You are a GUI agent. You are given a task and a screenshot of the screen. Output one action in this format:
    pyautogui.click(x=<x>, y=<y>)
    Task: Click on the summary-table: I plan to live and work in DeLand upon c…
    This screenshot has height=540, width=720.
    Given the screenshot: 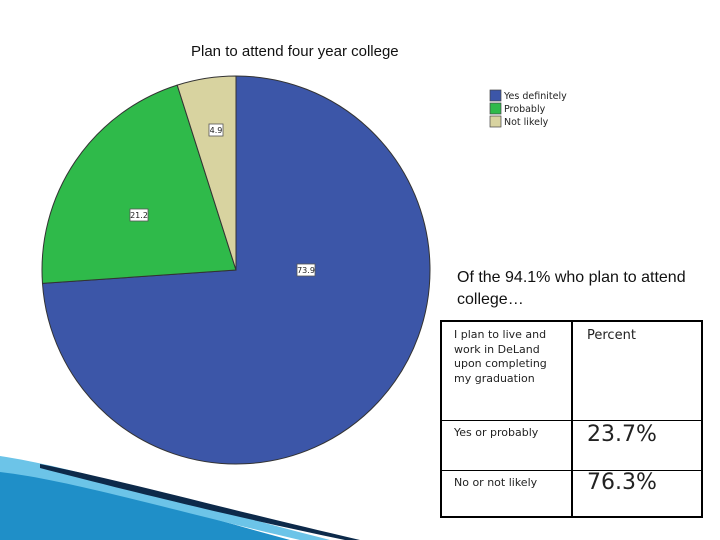 What is the action you would take?
    pyautogui.click(x=571, y=419)
    